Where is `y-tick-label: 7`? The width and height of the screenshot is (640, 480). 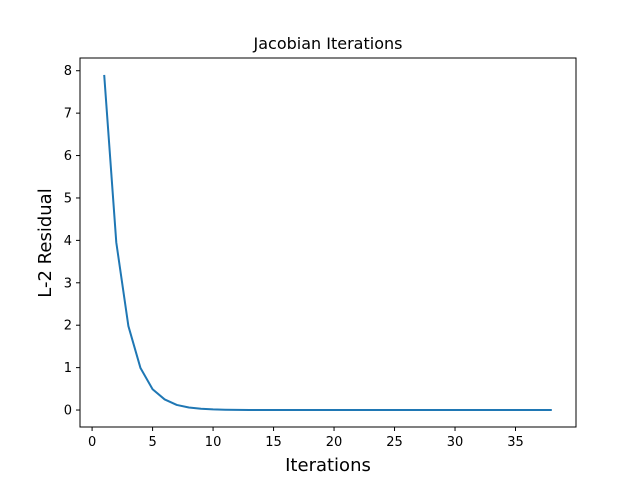 y-tick-label: 7 is located at coordinates (68, 114).